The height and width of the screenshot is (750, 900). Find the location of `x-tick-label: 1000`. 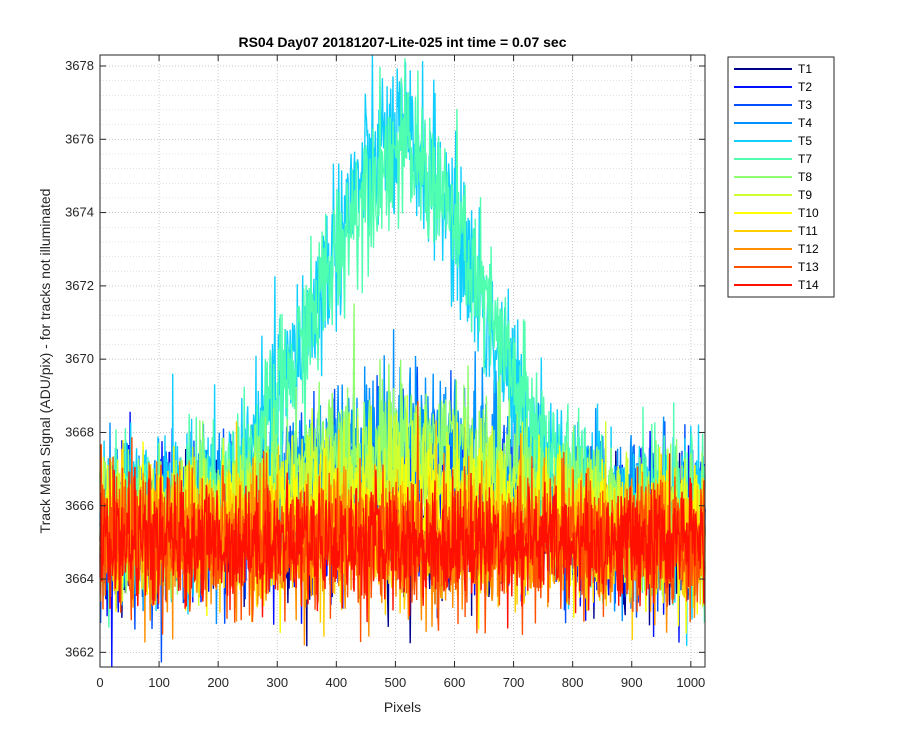

x-tick-label: 1000 is located at coordinates (690, 682).